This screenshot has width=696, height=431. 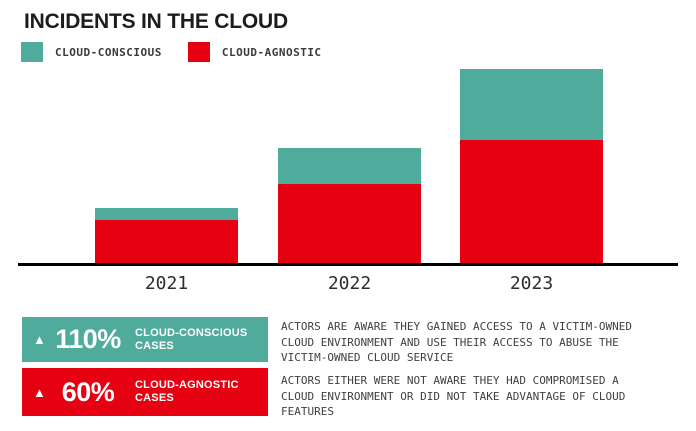 What do you see at coordinates (88, 391) in the screenshot?
I see `stat-value-cloud-agnostic: 60%` at bounding box center [88, 391].